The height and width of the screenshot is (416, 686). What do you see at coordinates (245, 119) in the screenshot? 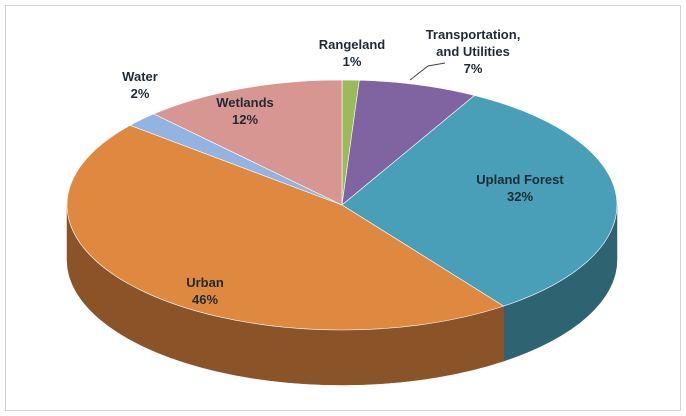
I see `slice-value-label: 12%` at bounding box center [245, 119].